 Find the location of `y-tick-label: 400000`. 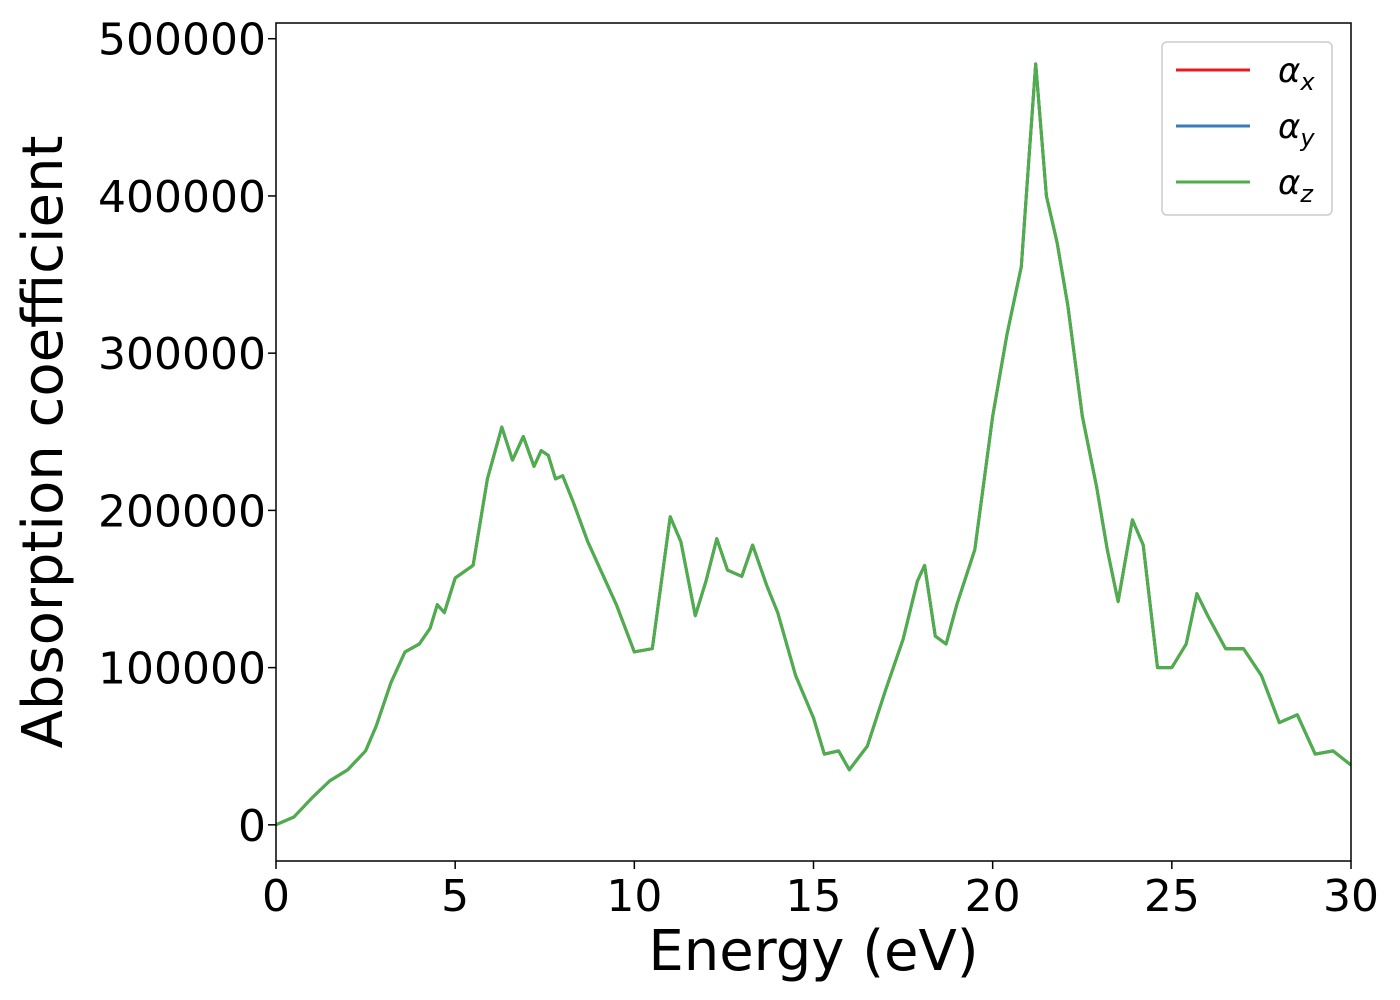

y-tick-label: 400000 is located at coordinates (182, 197).